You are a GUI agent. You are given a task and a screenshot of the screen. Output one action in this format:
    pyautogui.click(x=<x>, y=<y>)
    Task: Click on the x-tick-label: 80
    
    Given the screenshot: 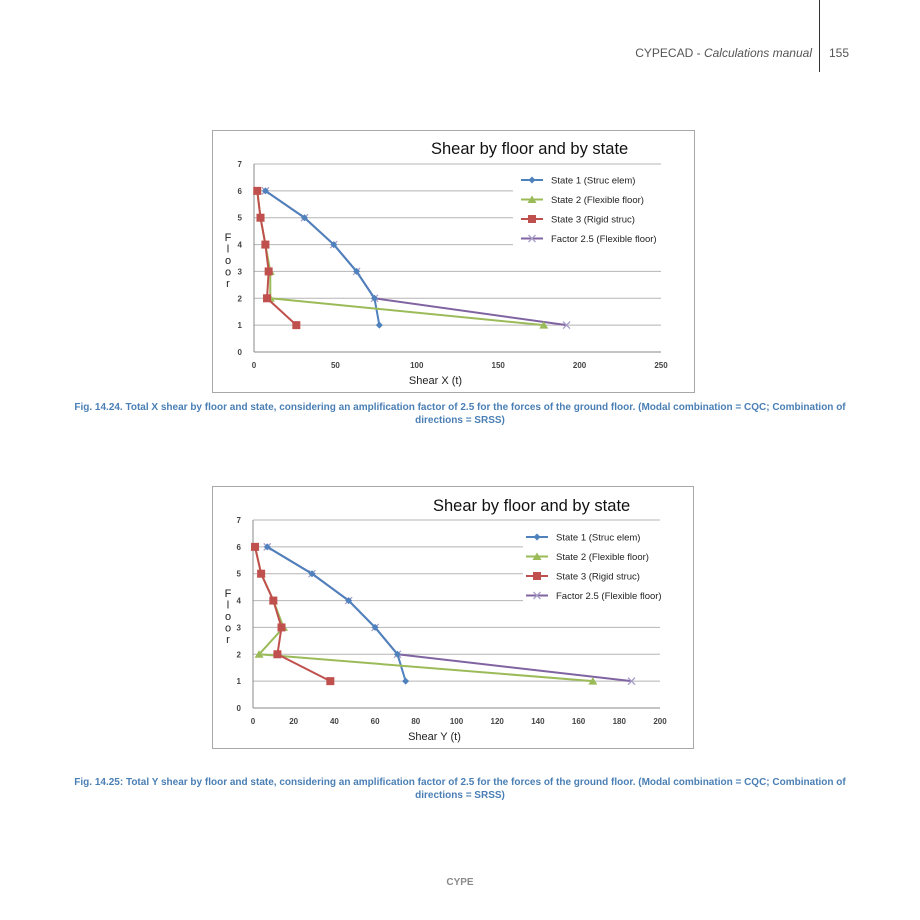 What is the action you would take?
    pyautogui.click(x=415, y=721)
    